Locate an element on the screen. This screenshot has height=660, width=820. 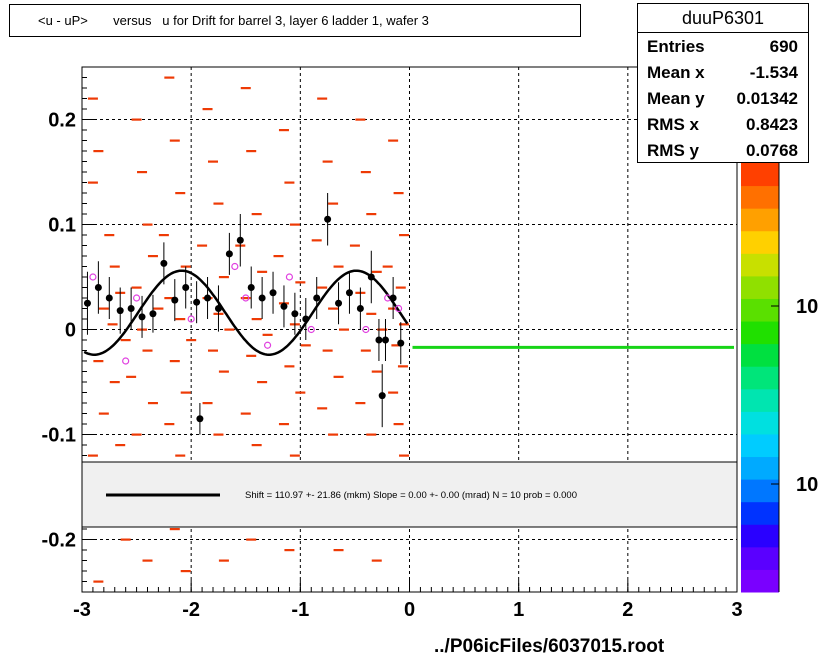
x-tick-label: -2 is located at coordinates (191, 610).